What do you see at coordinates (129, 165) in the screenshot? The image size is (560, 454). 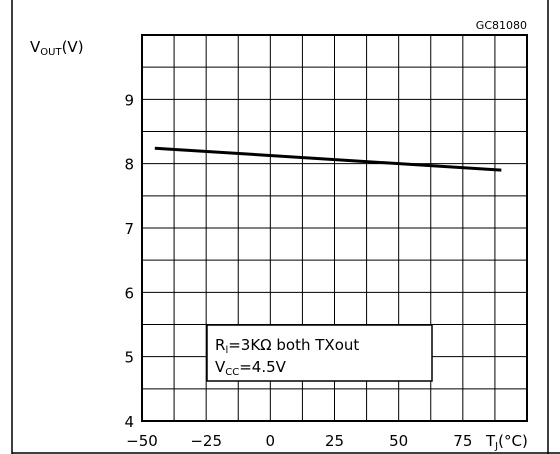 I see `y-tick-label: 8` at bounding box center [129, 165].